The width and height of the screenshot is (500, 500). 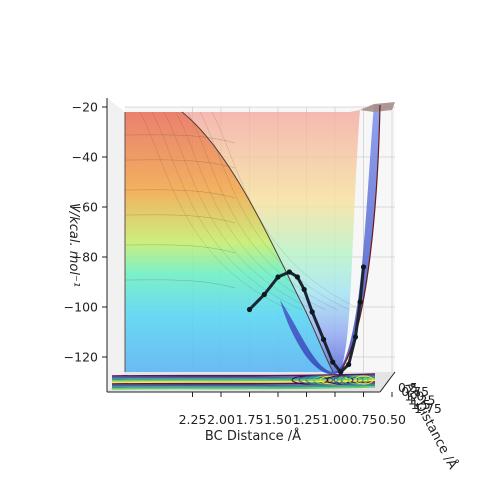 What do you see at coordinates (250, 419) in the screenshot?
I see `x-tick-label: 1.75` at bounding box center [250, 419].